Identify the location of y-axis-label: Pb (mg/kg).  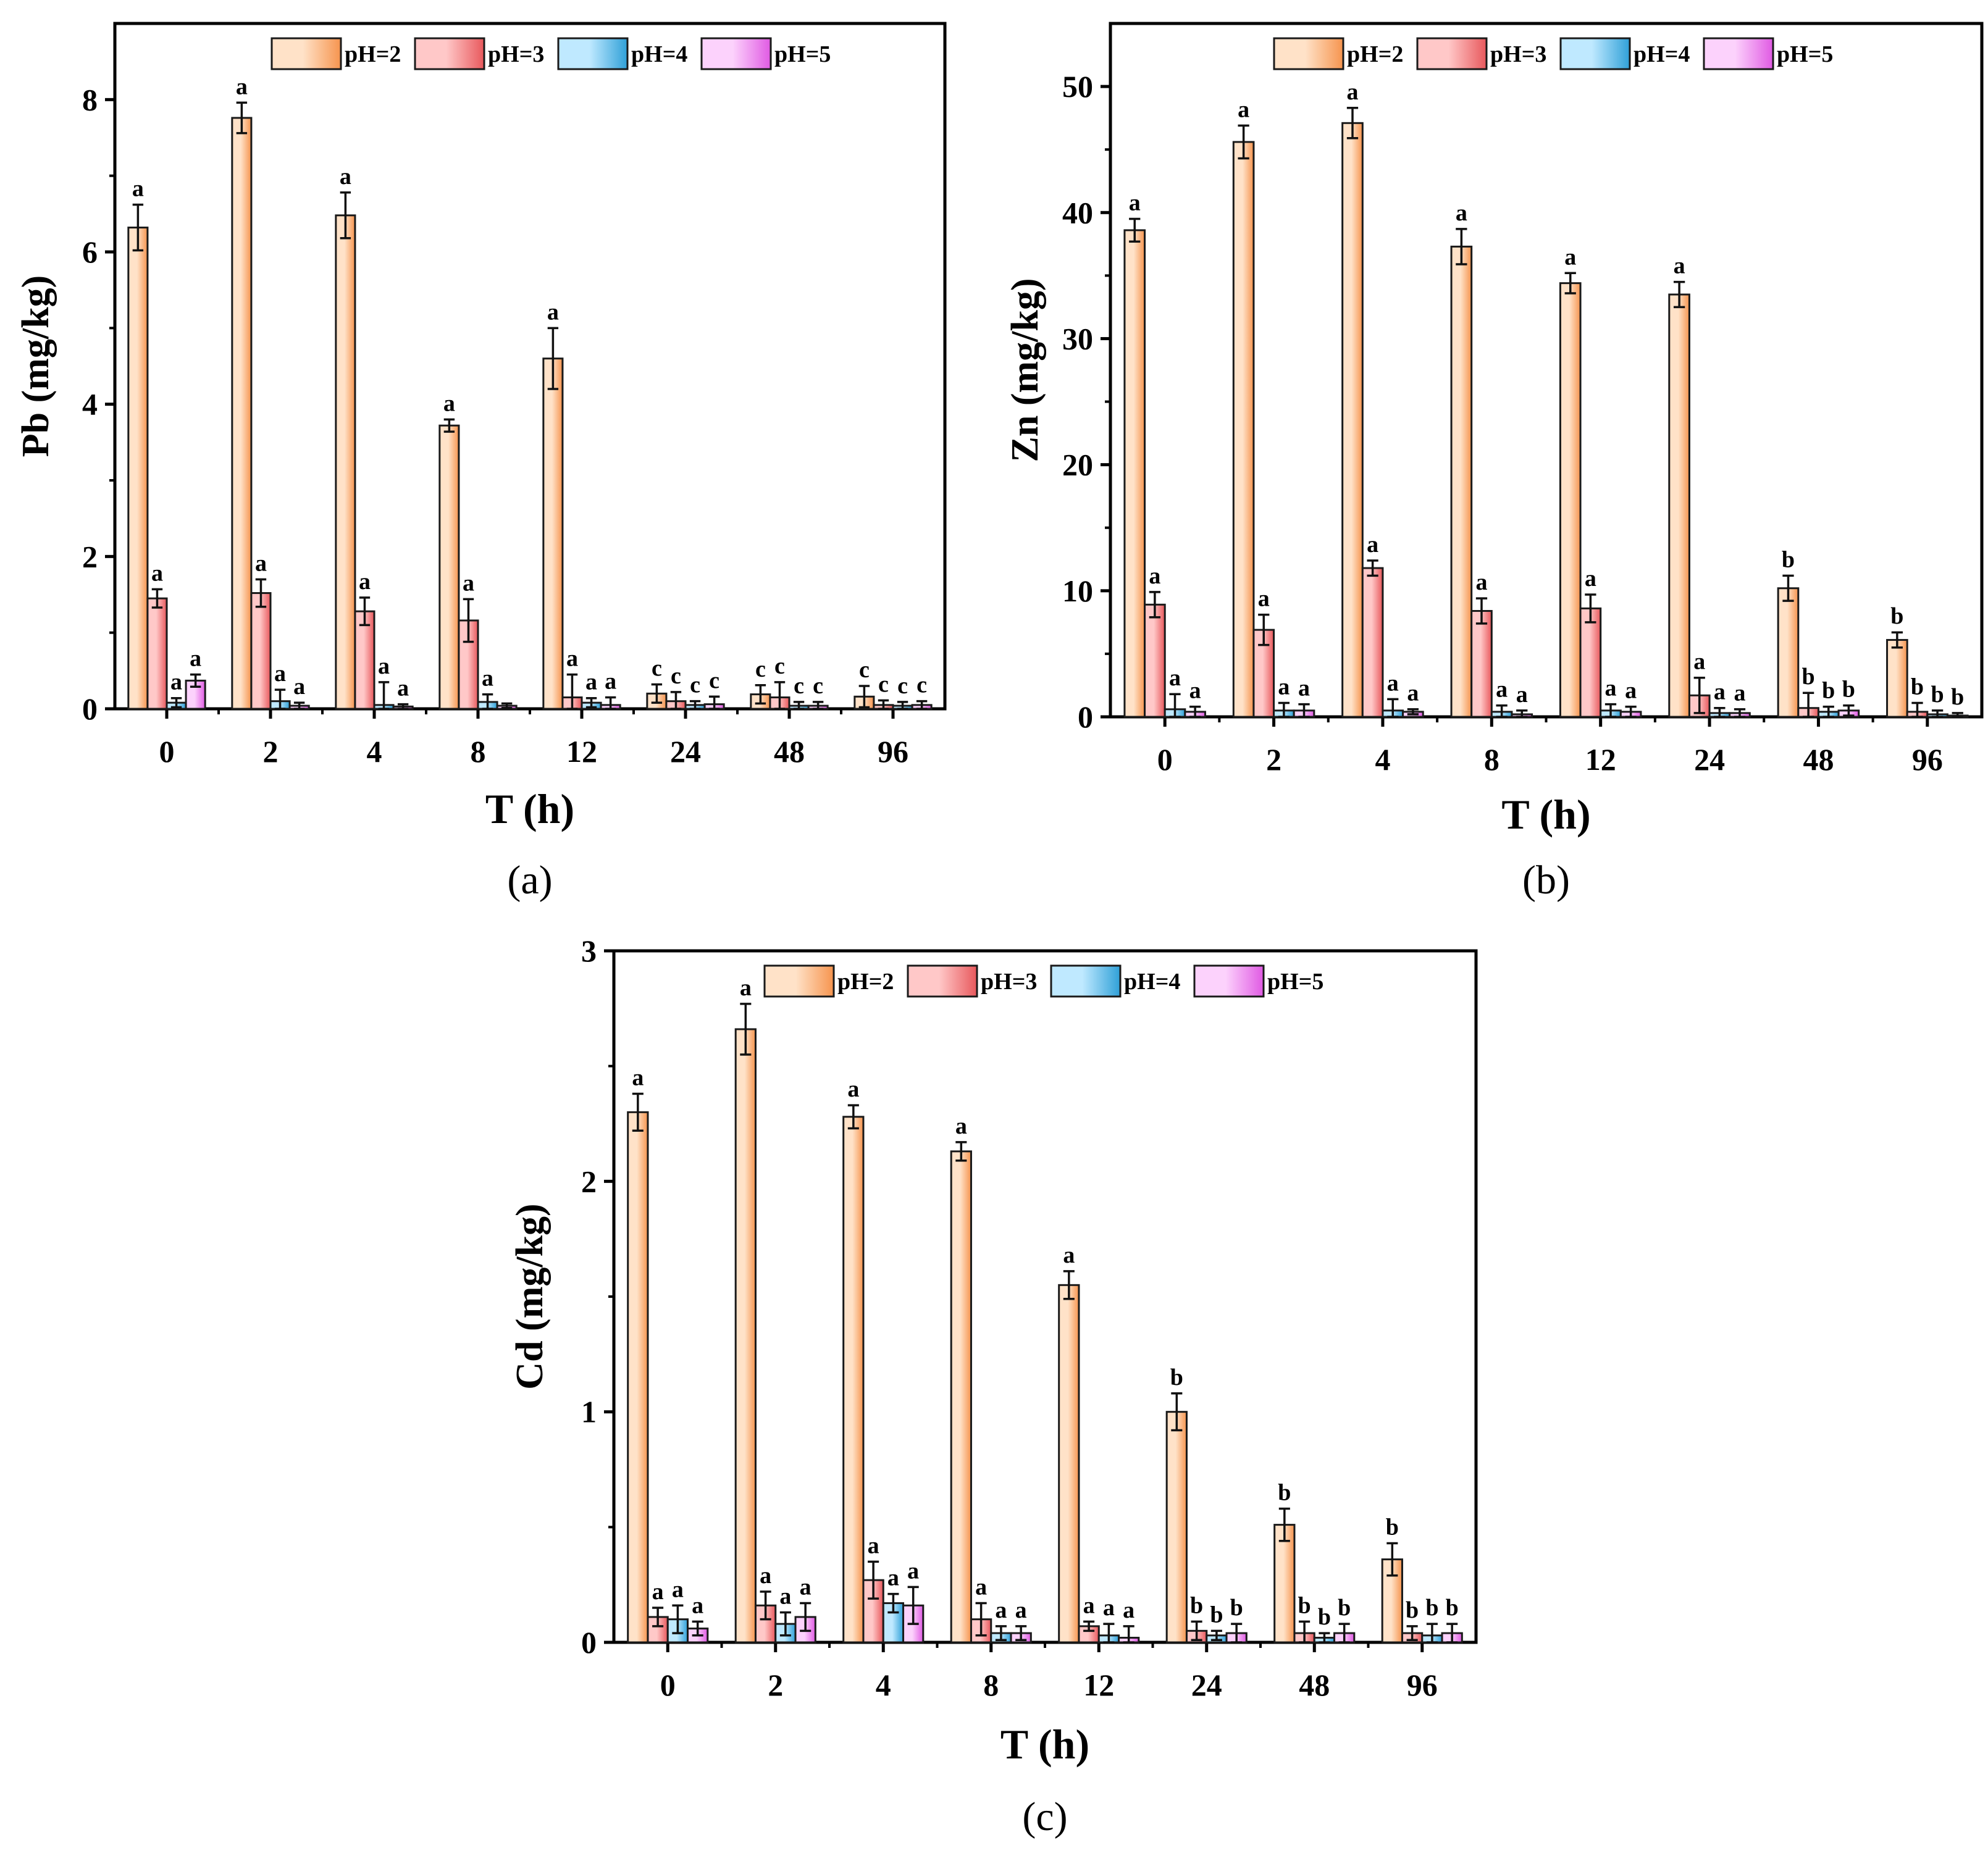
(36, 366).